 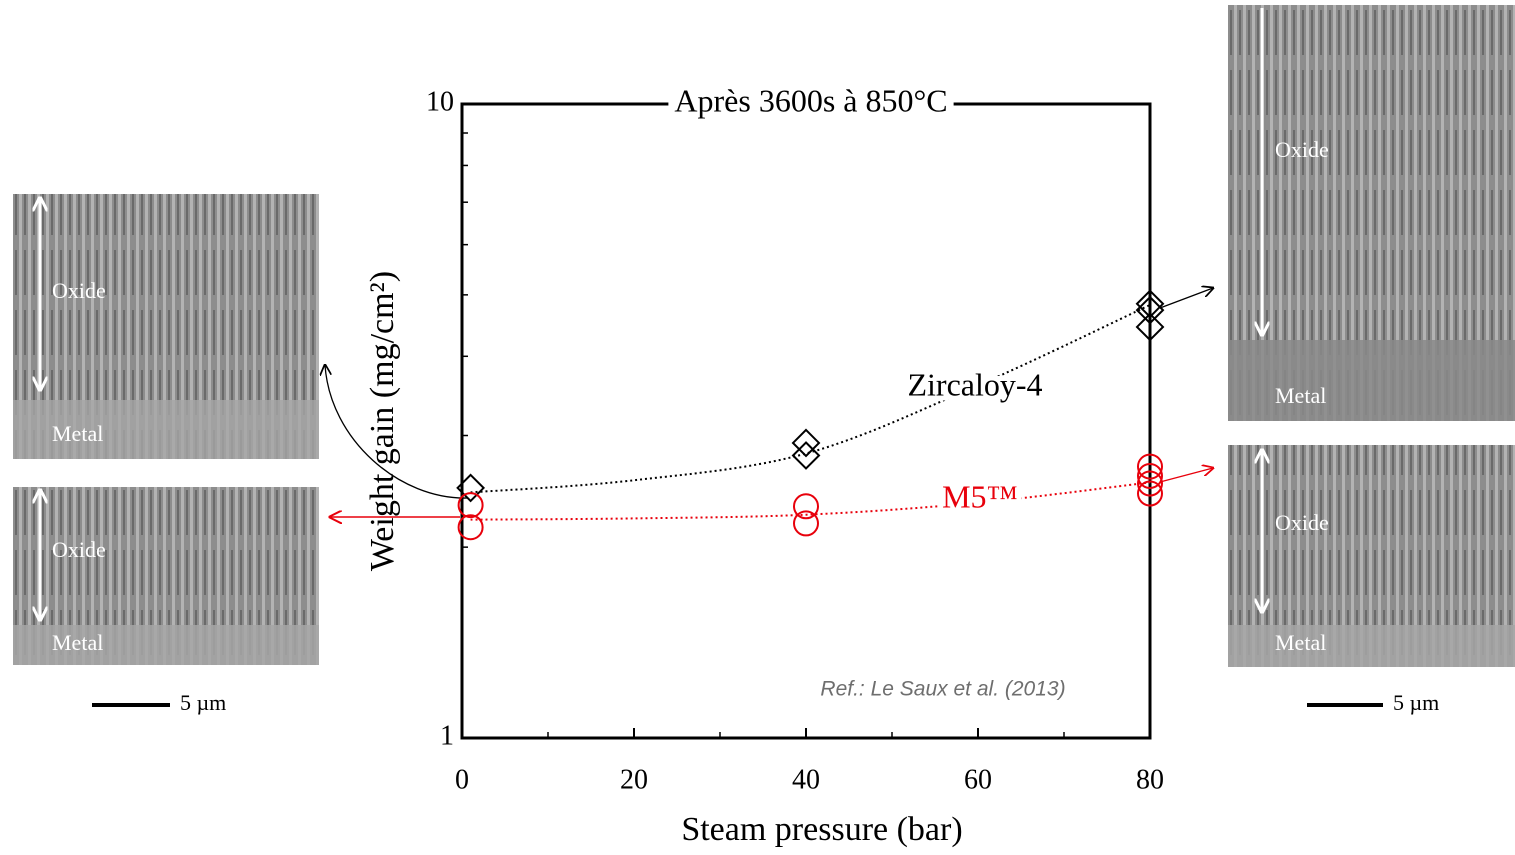 I want to click on chart-title: Après 3600s à 850°C, so click(x=810, y=100).